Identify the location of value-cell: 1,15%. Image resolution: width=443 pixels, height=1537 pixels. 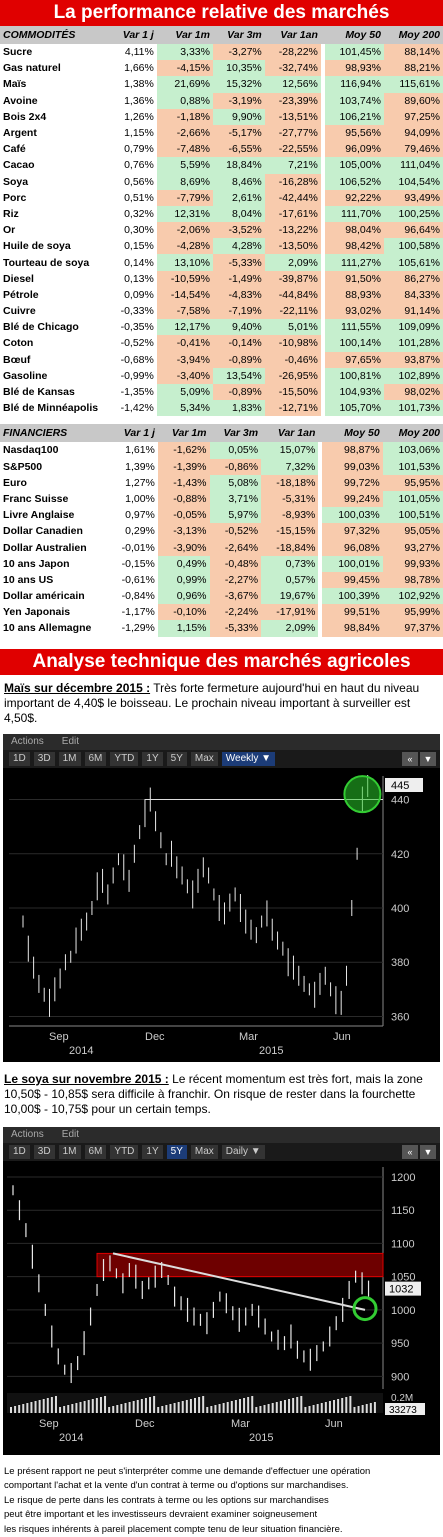
(139, 133).